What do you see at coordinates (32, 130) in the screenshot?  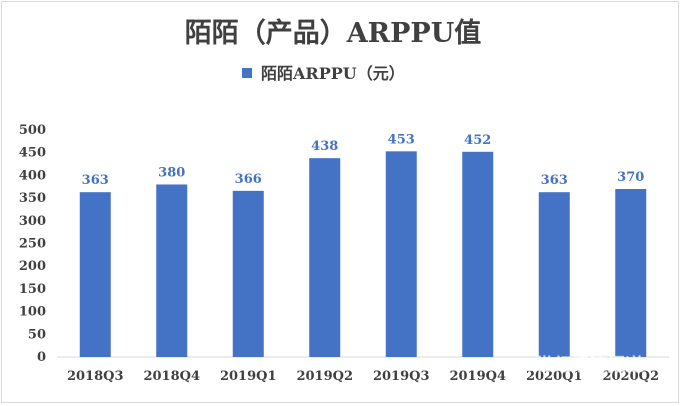 I see `y-tick-label: 500` at bounding box center [32, 130].